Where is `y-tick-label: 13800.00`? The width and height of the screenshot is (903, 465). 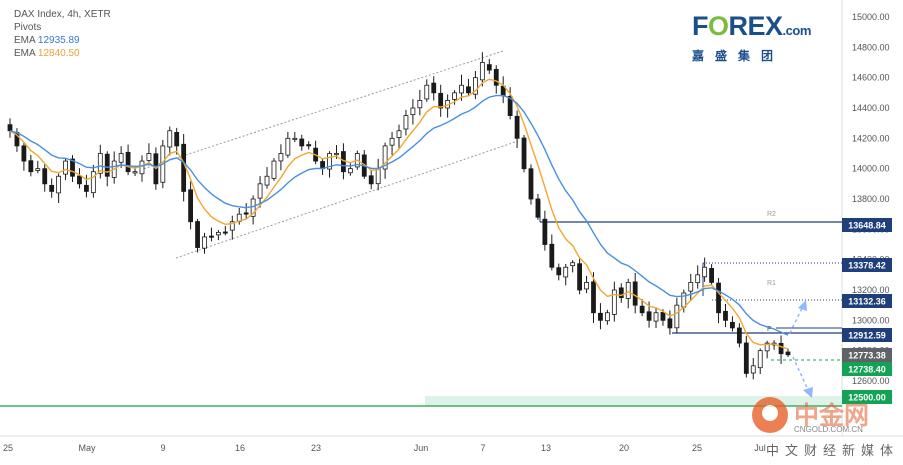
y-tick-label: 13800.00 is located at coordinates (871, 199).